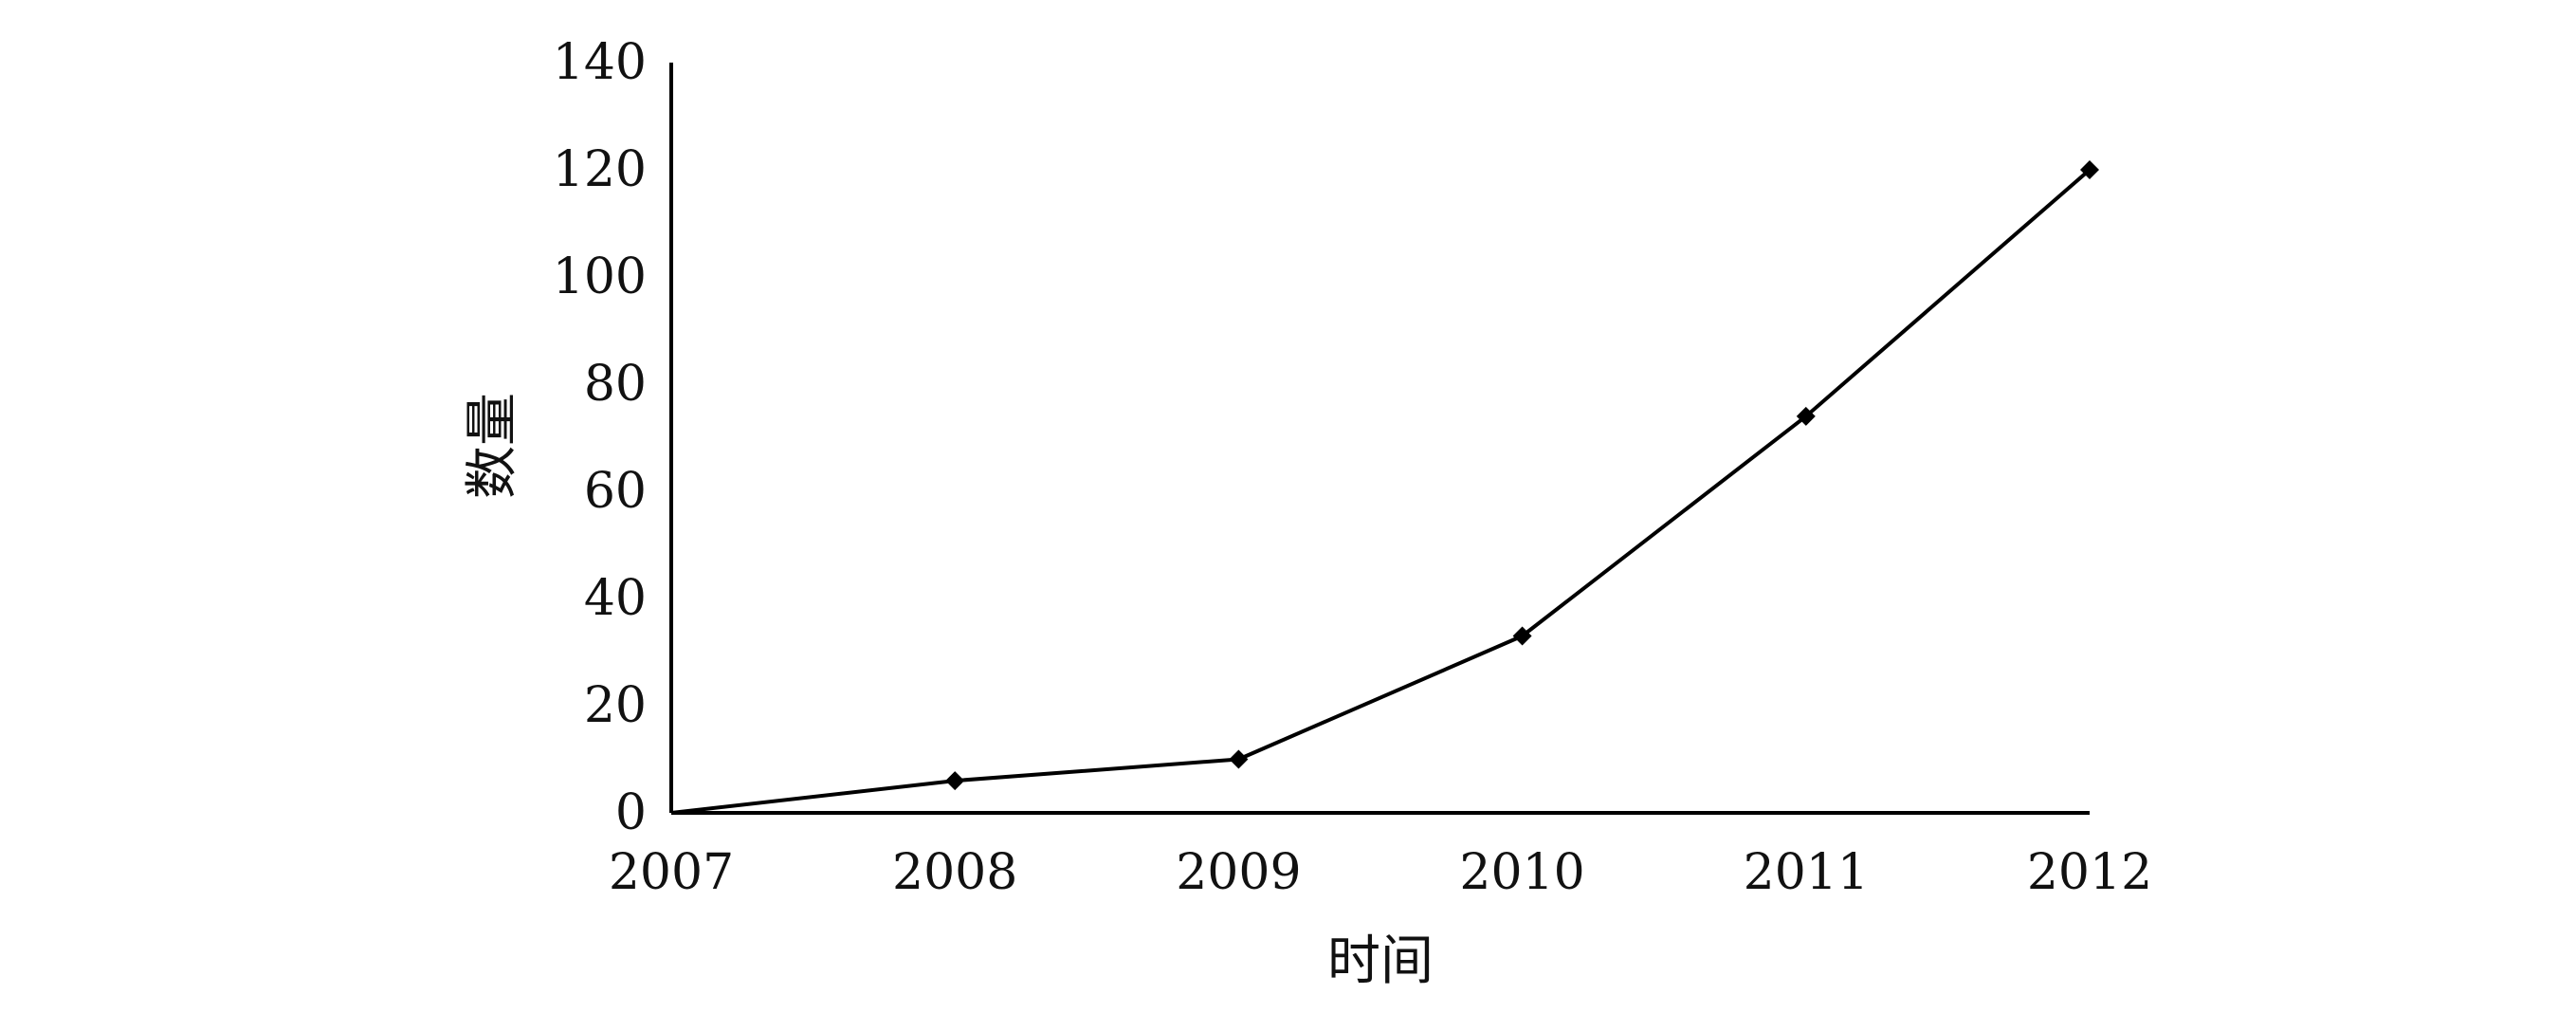 This screenshot has width=2576, height=1013. What do you see at coordinates (671, 873) in the screenshot?
I see `x-tick-label: 2007` at bounding box center [671, 873].